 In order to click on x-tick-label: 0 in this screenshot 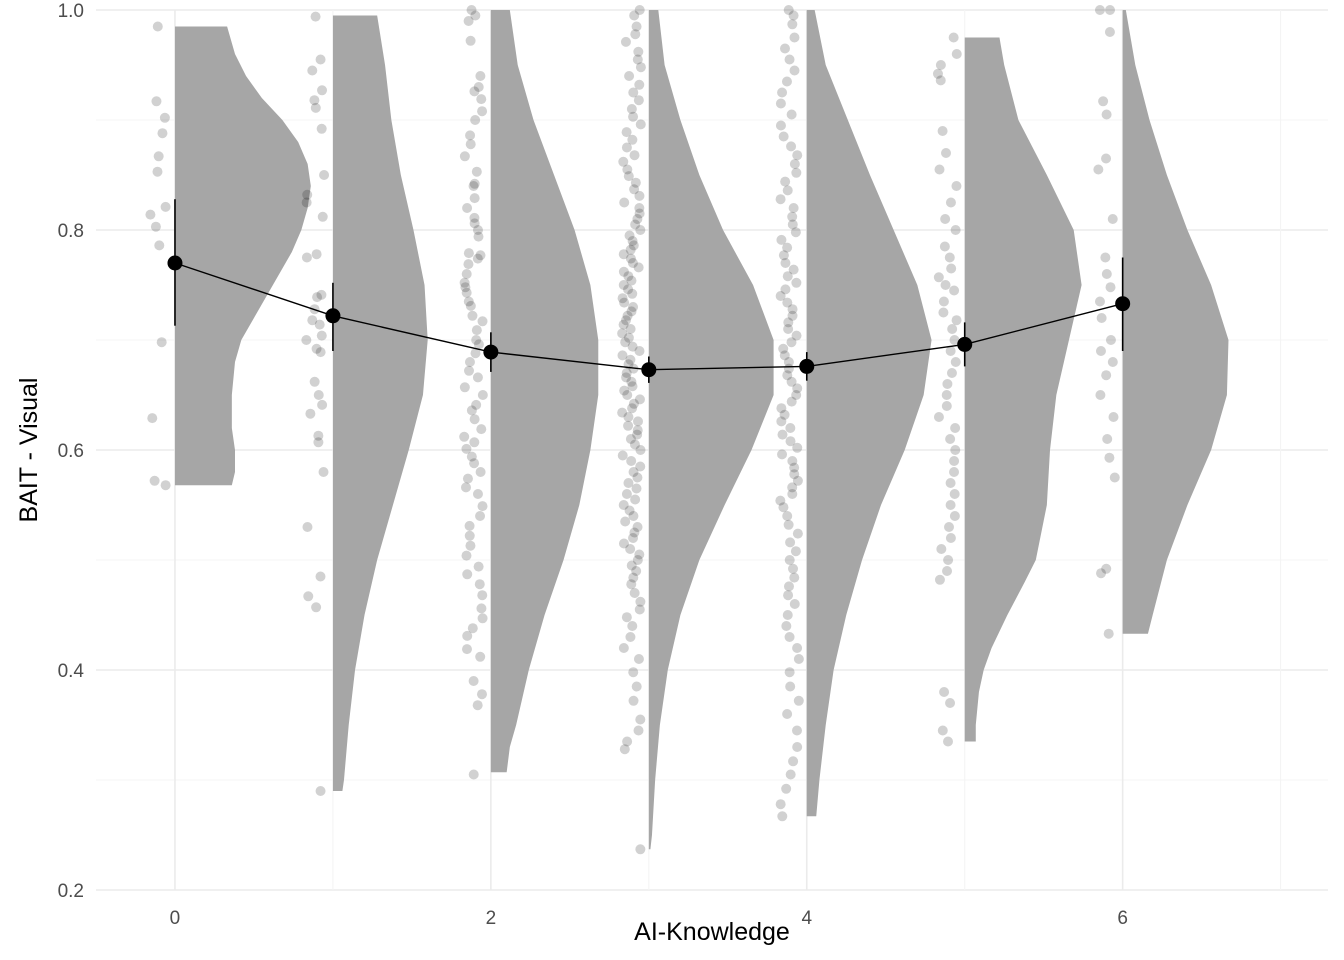, I will do `click(175, 918)`.